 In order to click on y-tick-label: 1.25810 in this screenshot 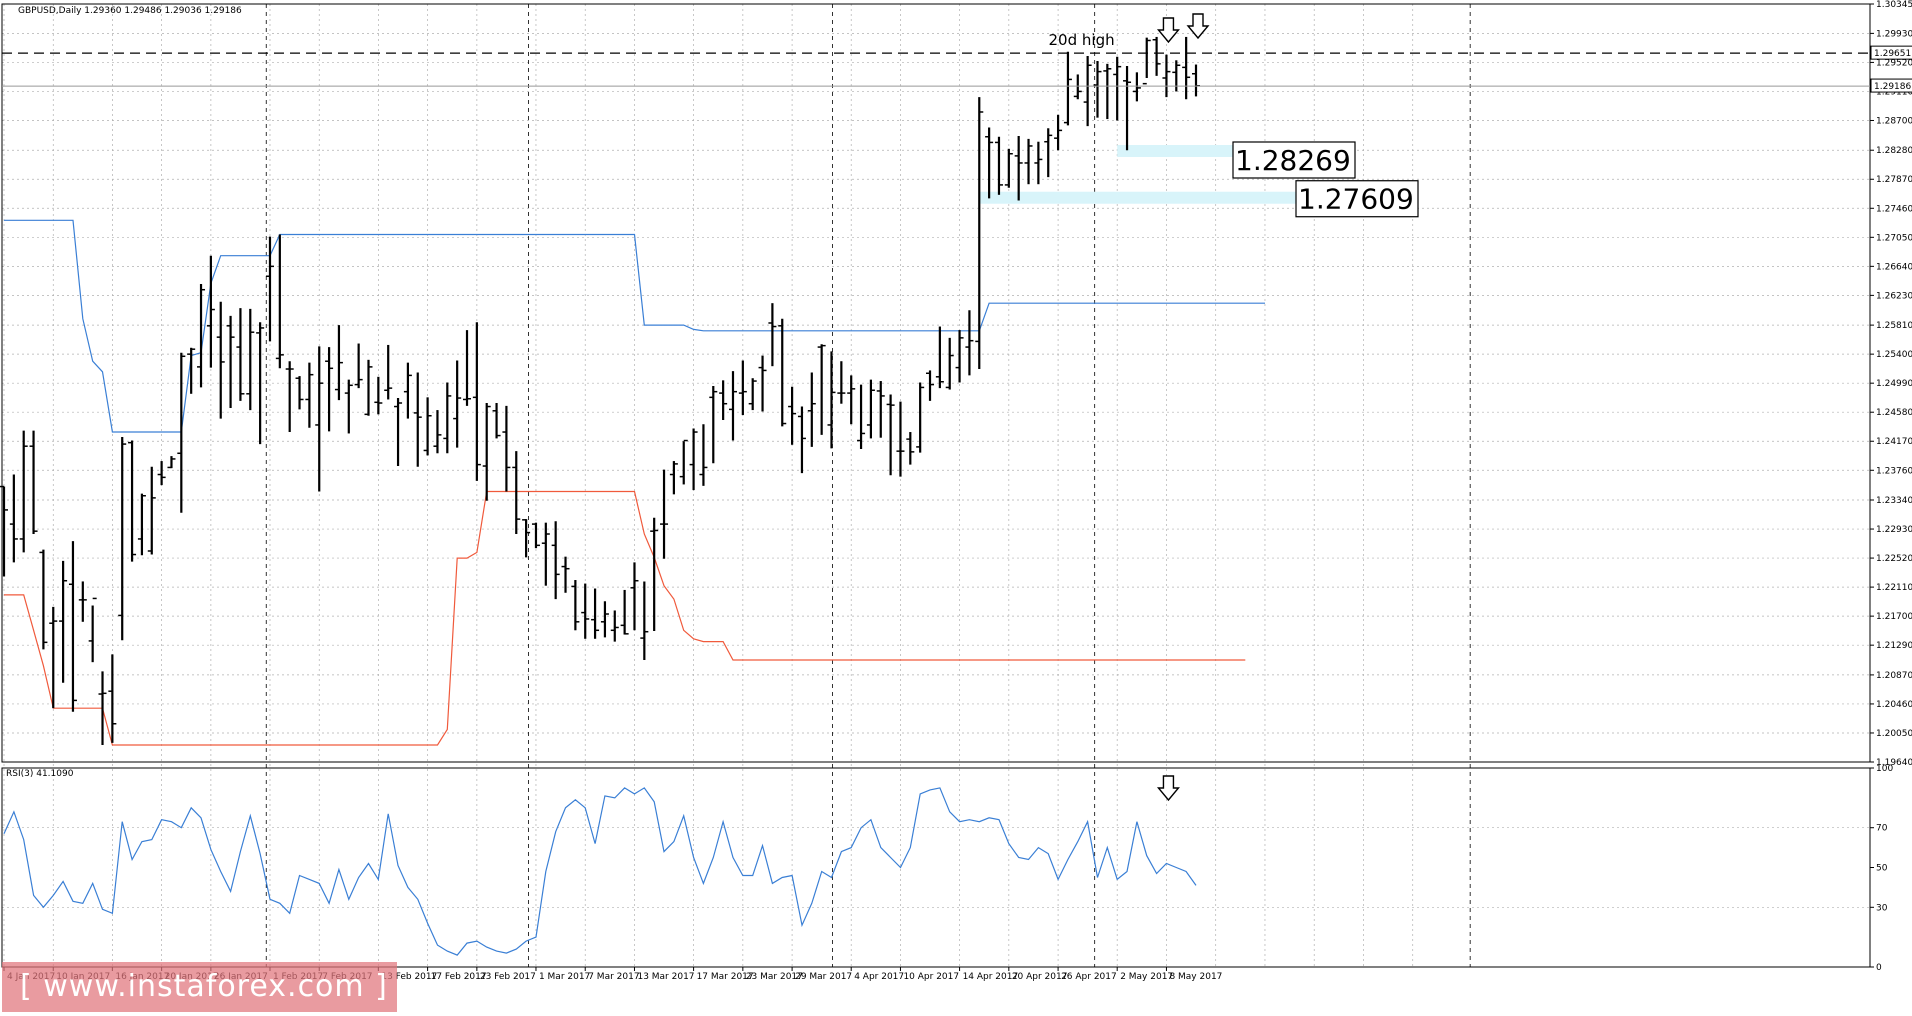, I will do `click(1894, 326)`.